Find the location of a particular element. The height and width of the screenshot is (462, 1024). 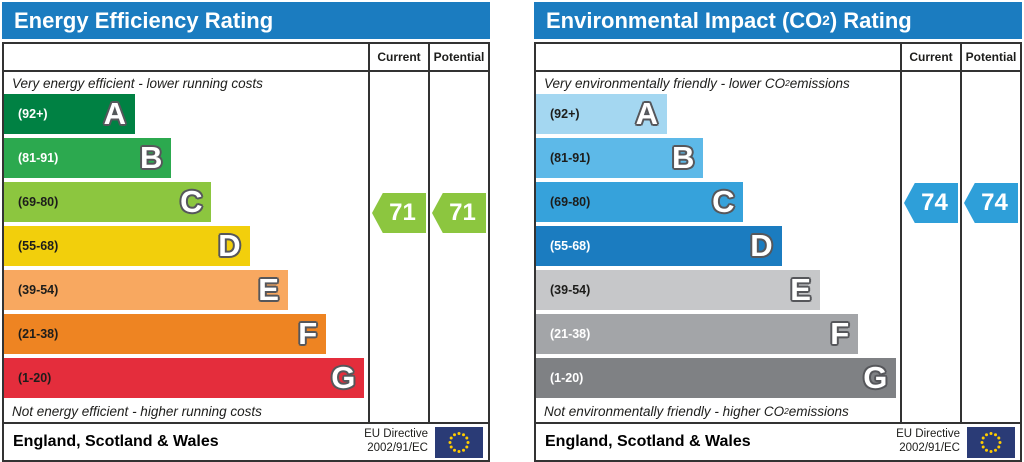

potential-column: 71 is located at coordinates (458, 247).